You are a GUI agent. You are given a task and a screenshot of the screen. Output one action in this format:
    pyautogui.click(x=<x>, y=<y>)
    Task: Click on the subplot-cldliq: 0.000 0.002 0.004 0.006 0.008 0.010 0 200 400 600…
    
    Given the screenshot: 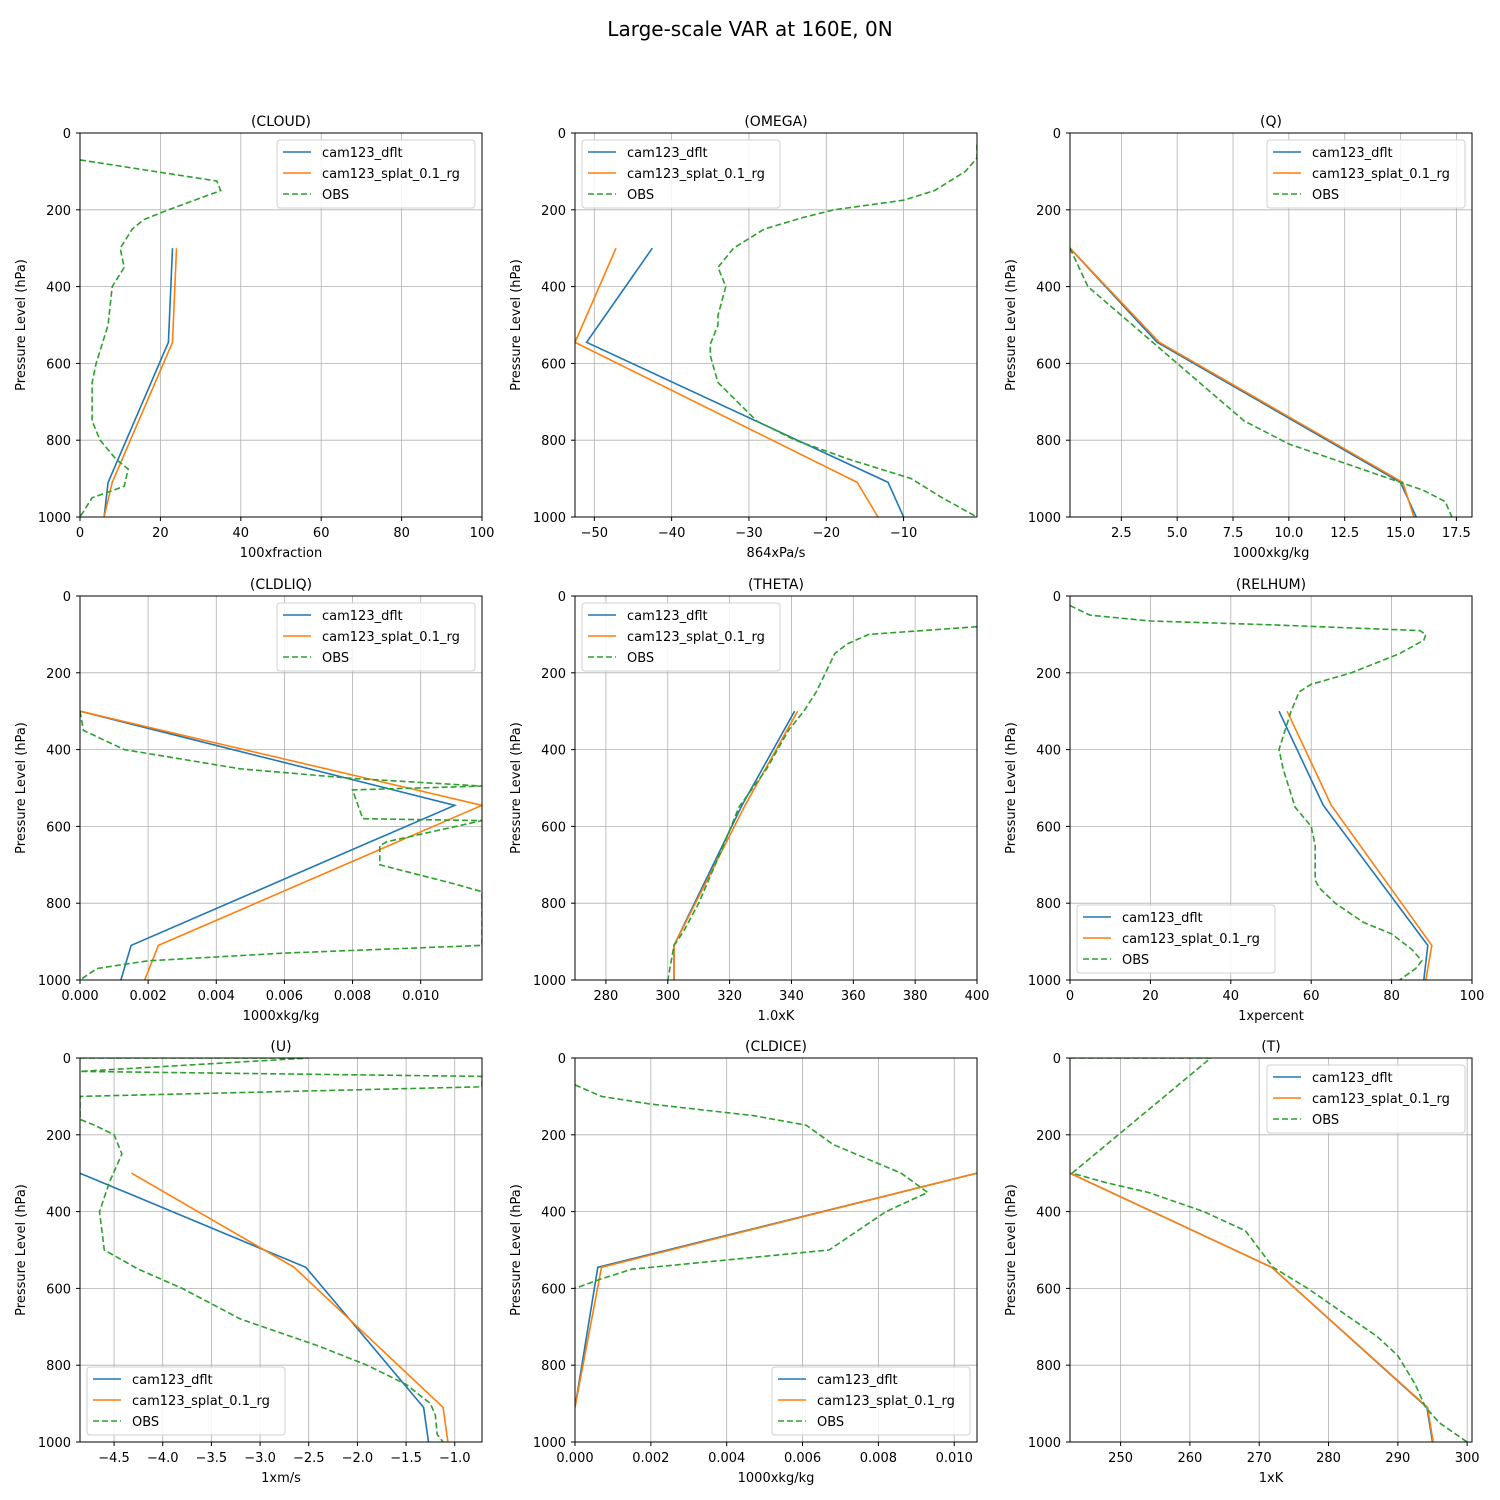 What is the action you would take?
    pyautogui.click(x=248, y=800)
    